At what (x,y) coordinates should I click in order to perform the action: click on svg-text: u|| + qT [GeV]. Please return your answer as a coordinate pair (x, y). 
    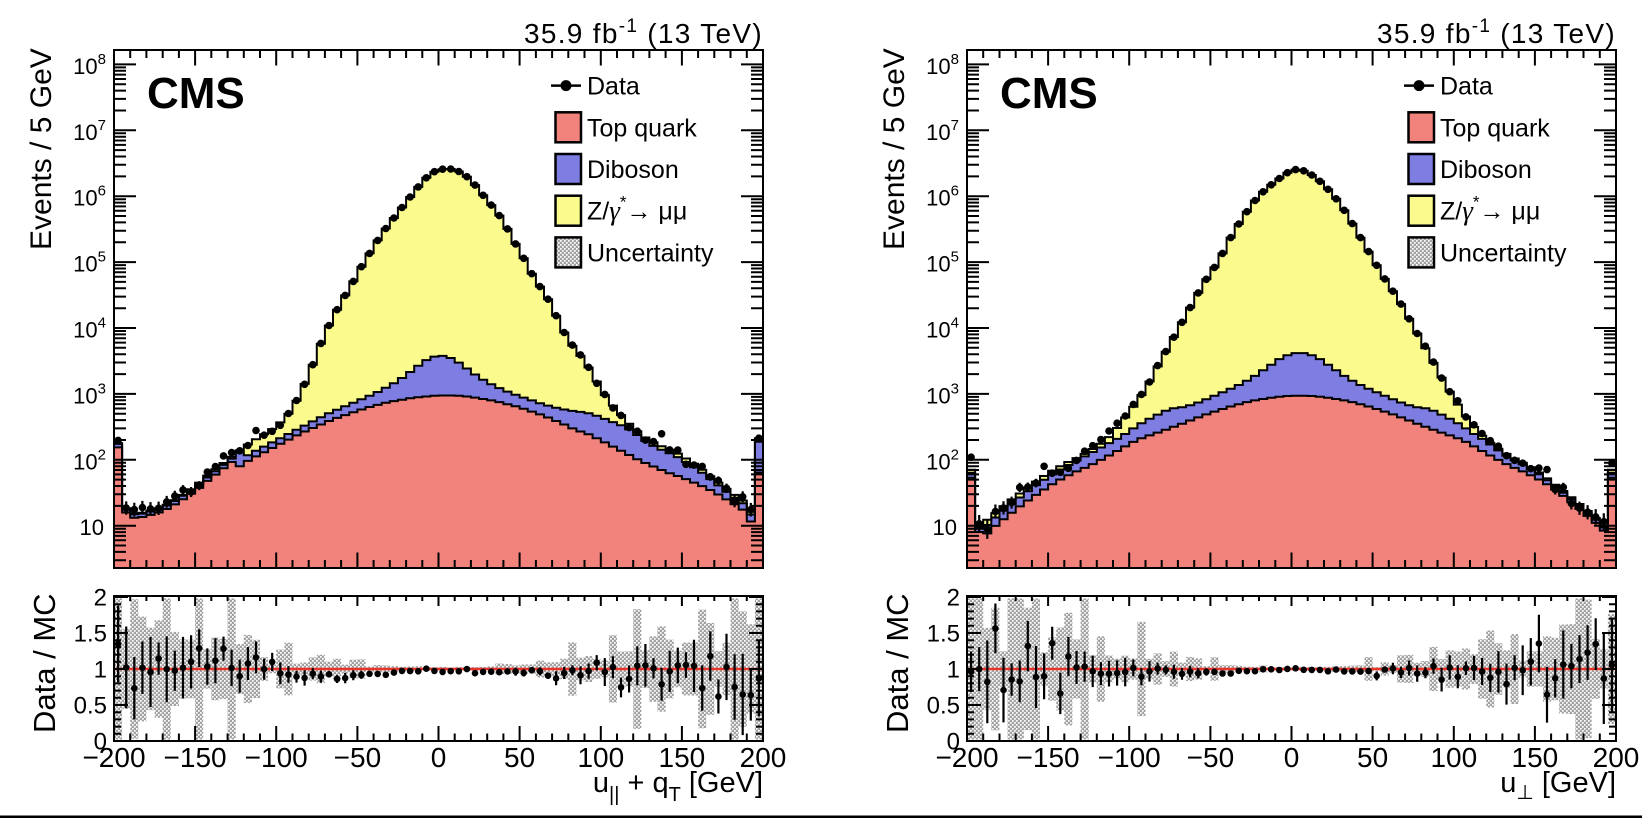
    Looking at the image, I should click on (678, 786).